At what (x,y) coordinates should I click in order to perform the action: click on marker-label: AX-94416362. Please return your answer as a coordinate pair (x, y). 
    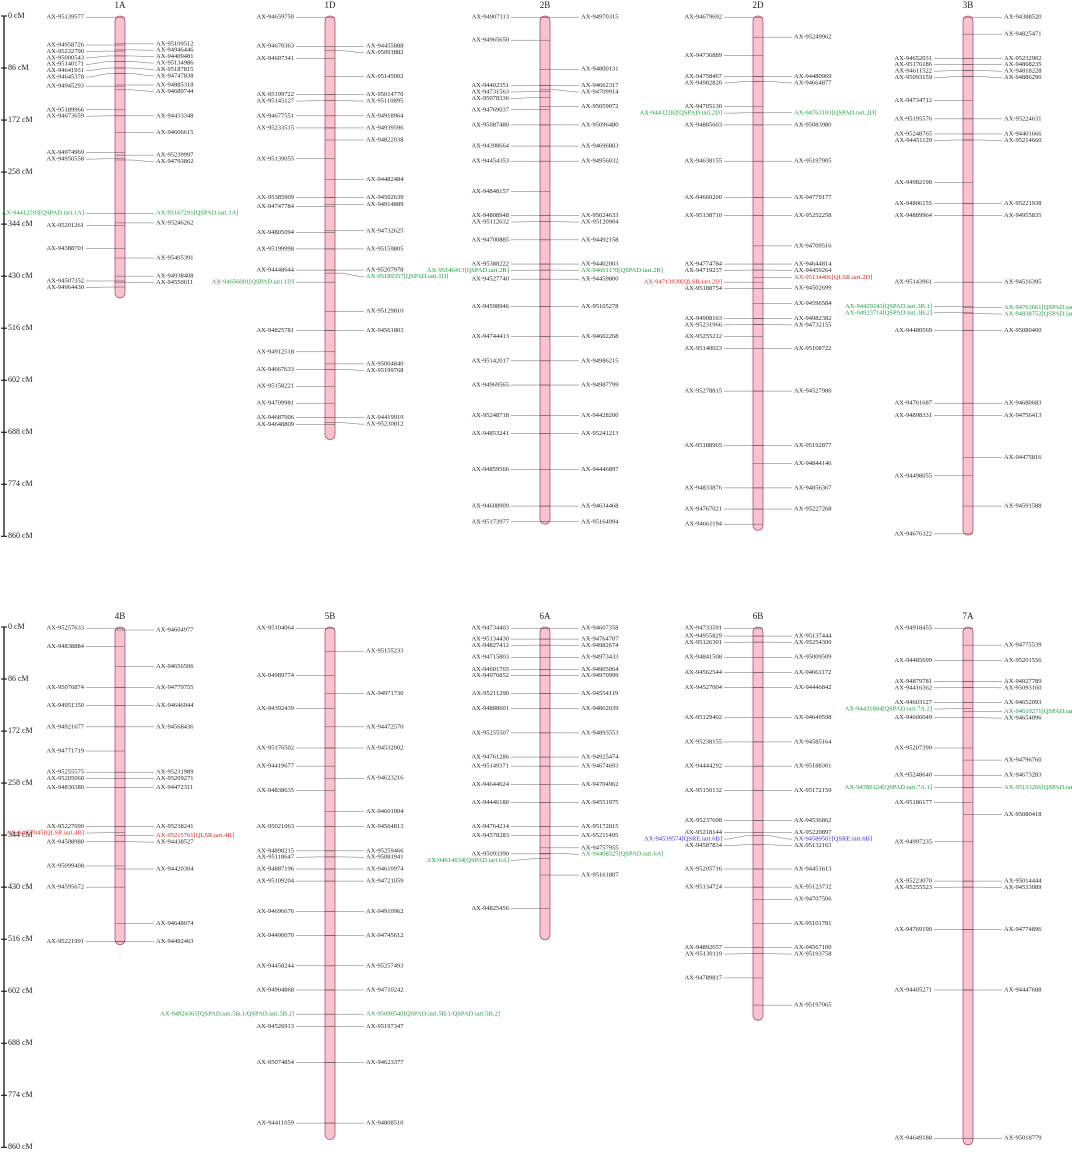
    Looking at the image, I should click on (913, 687).